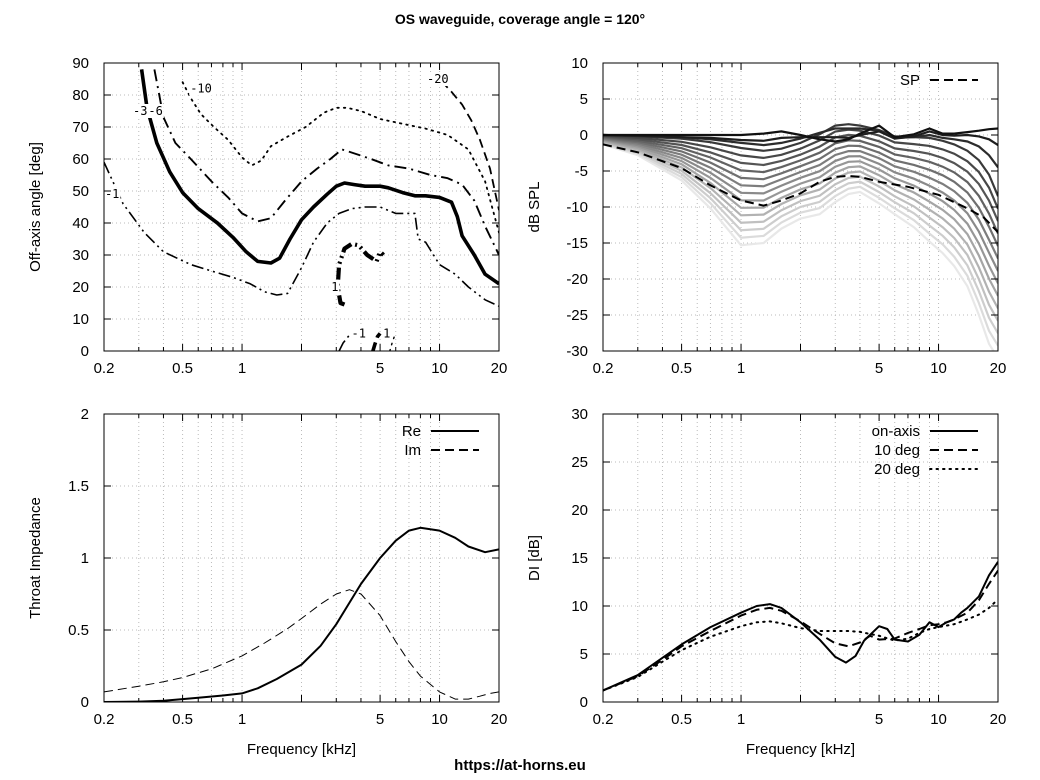 This screenshot has width=1040, height=780. Describe the element at coordinates (520, 765) in the screenshot. I see `footer-url: https://at-horns.eu` at that location.